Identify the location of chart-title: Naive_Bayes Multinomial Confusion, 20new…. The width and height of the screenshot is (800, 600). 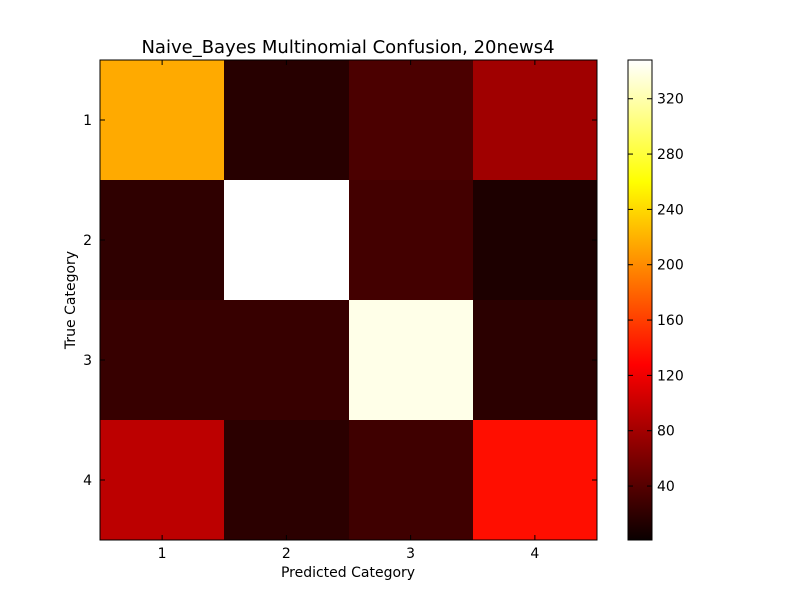
(347, 47).